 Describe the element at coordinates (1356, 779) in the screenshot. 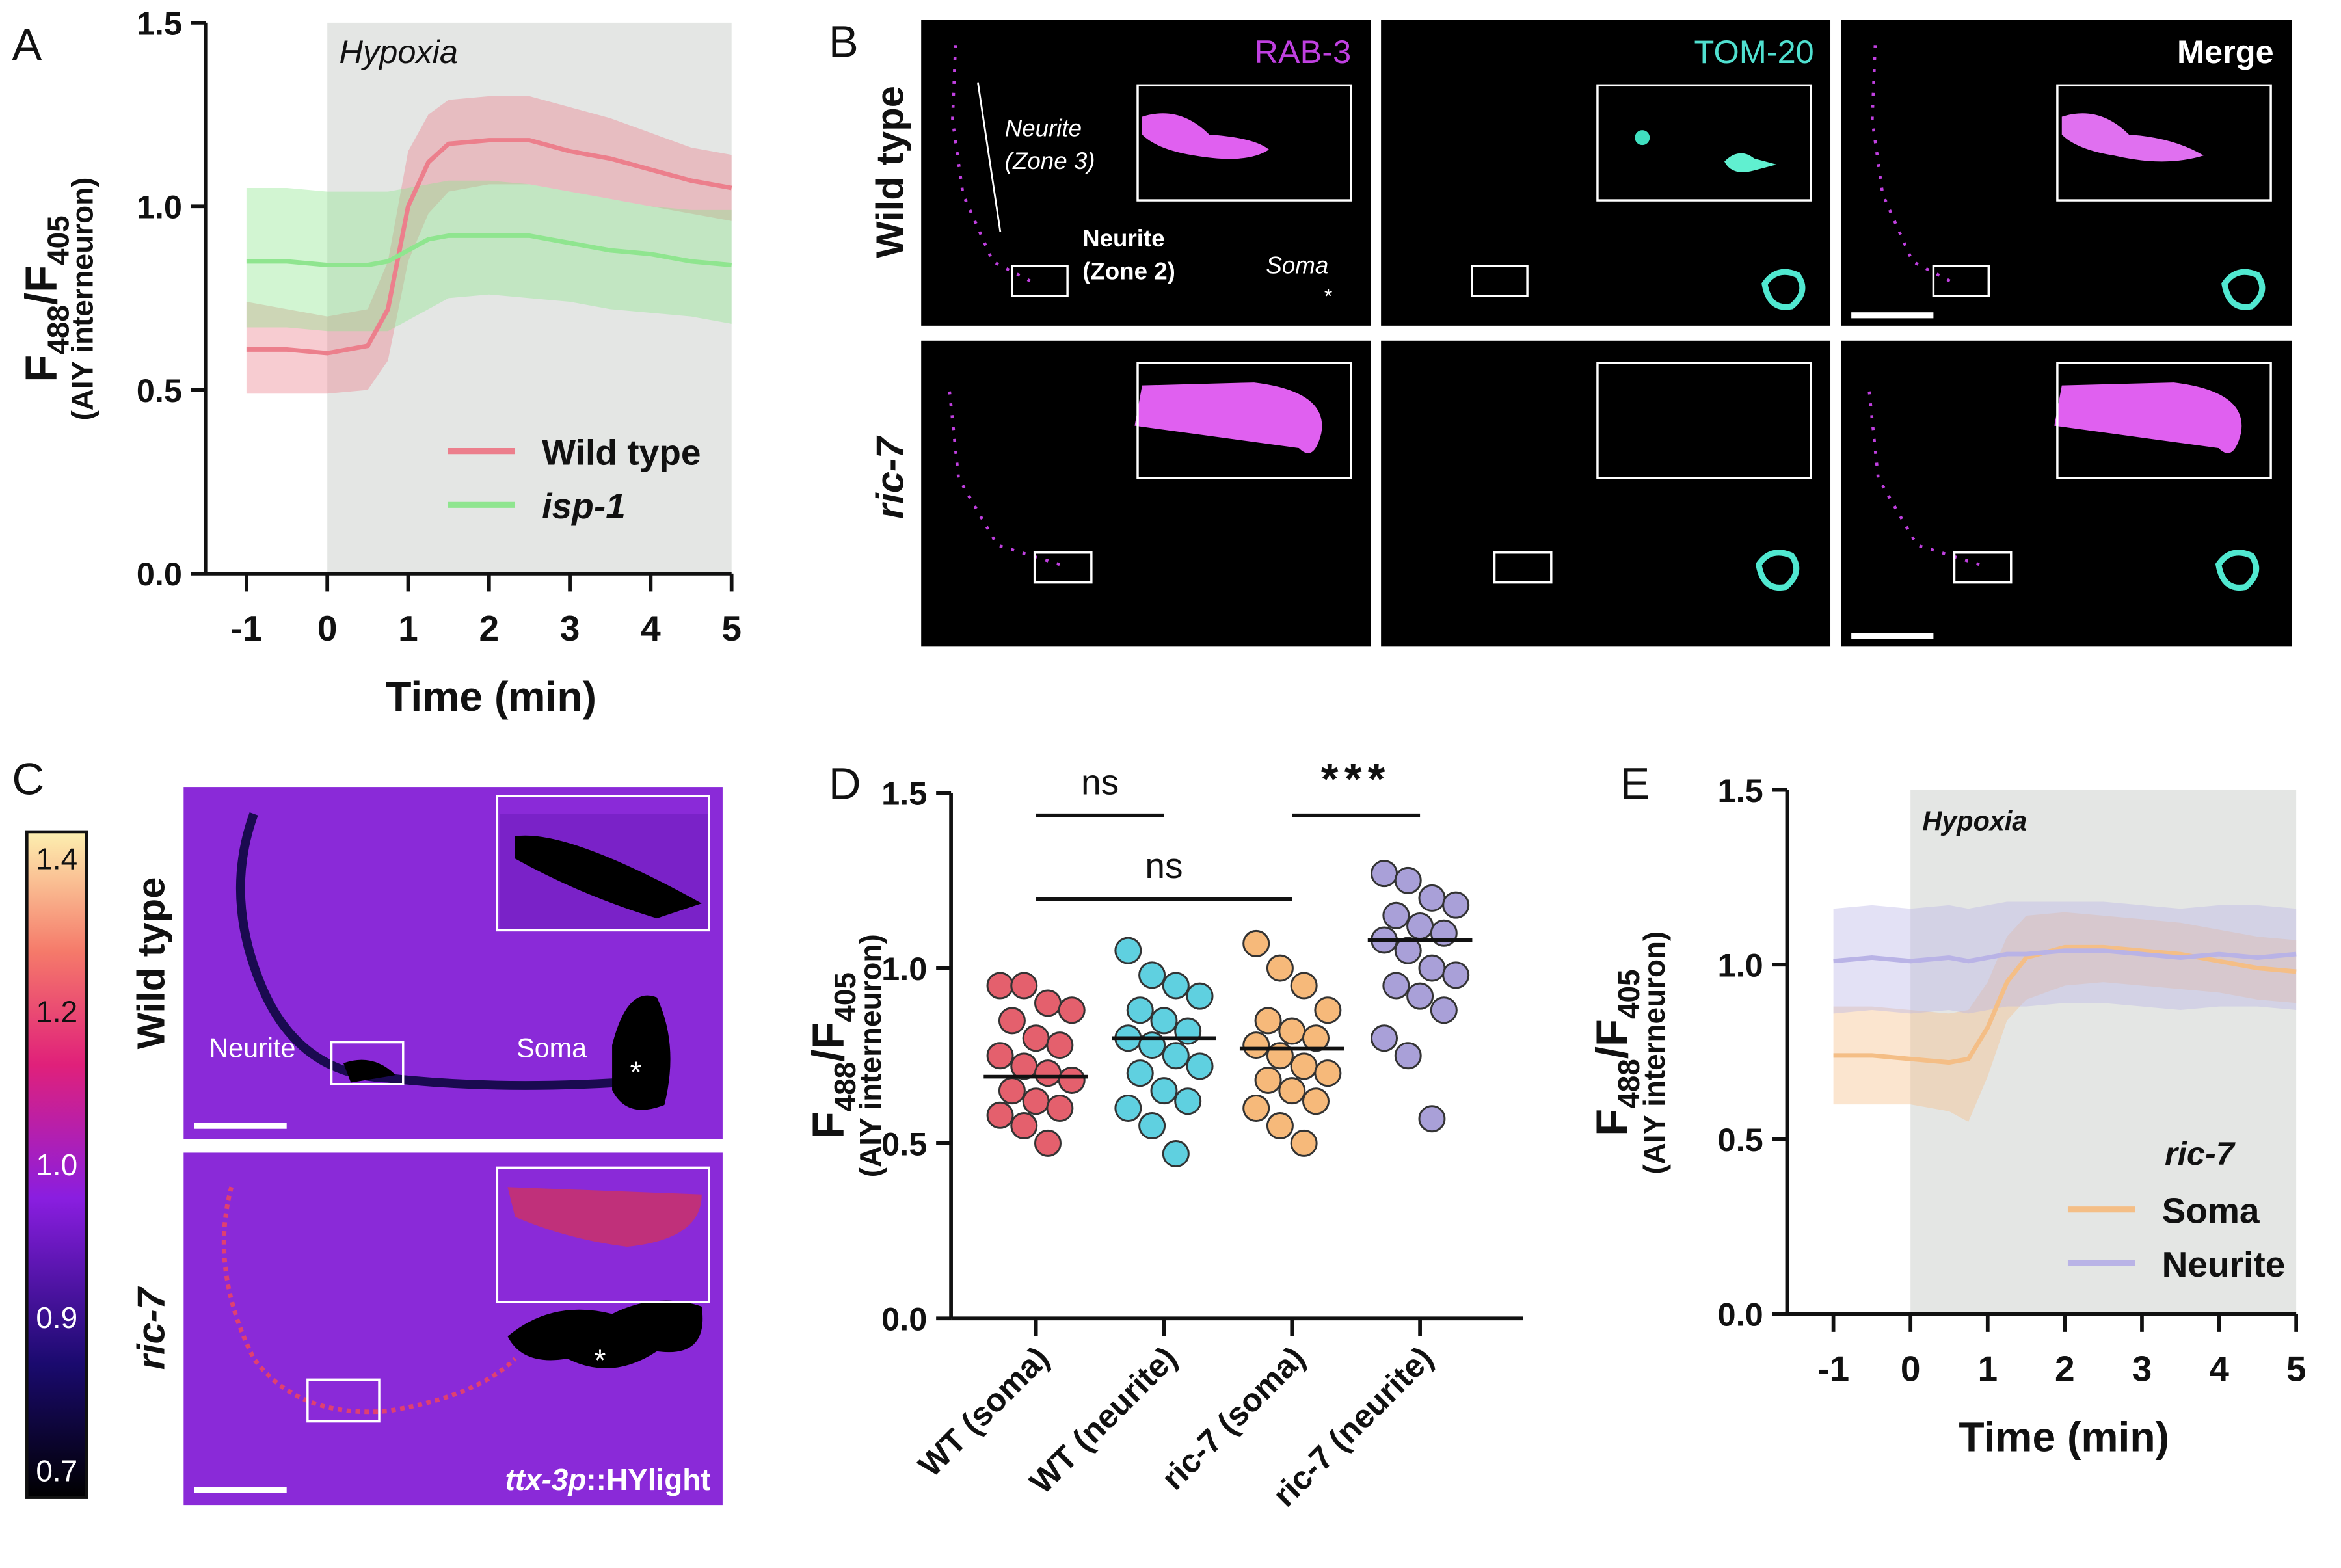

I see `significance-label: ***` at that location.